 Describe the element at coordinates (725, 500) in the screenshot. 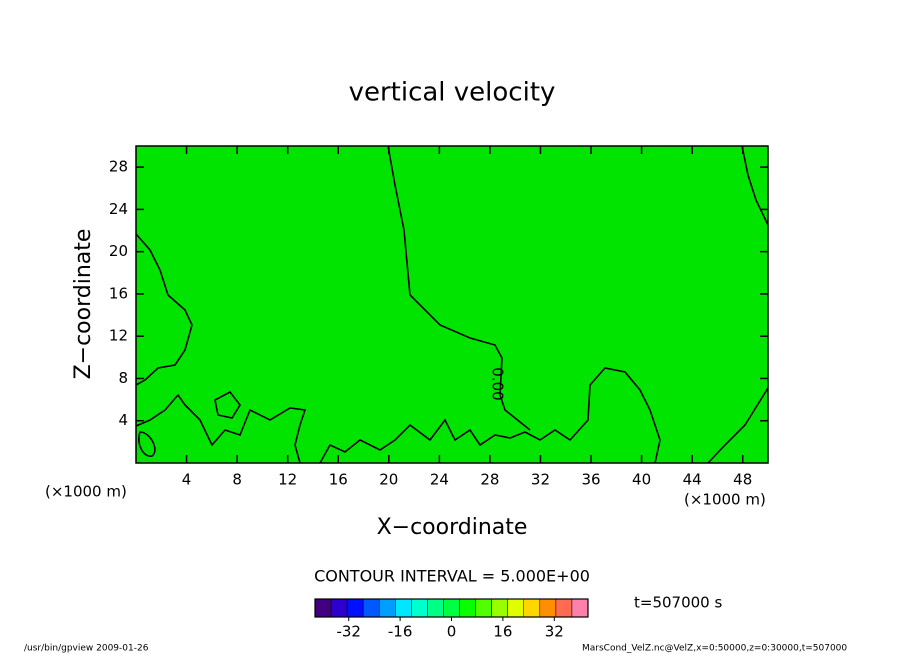

I see `x-unit-label: (×1000 m)` at that location.